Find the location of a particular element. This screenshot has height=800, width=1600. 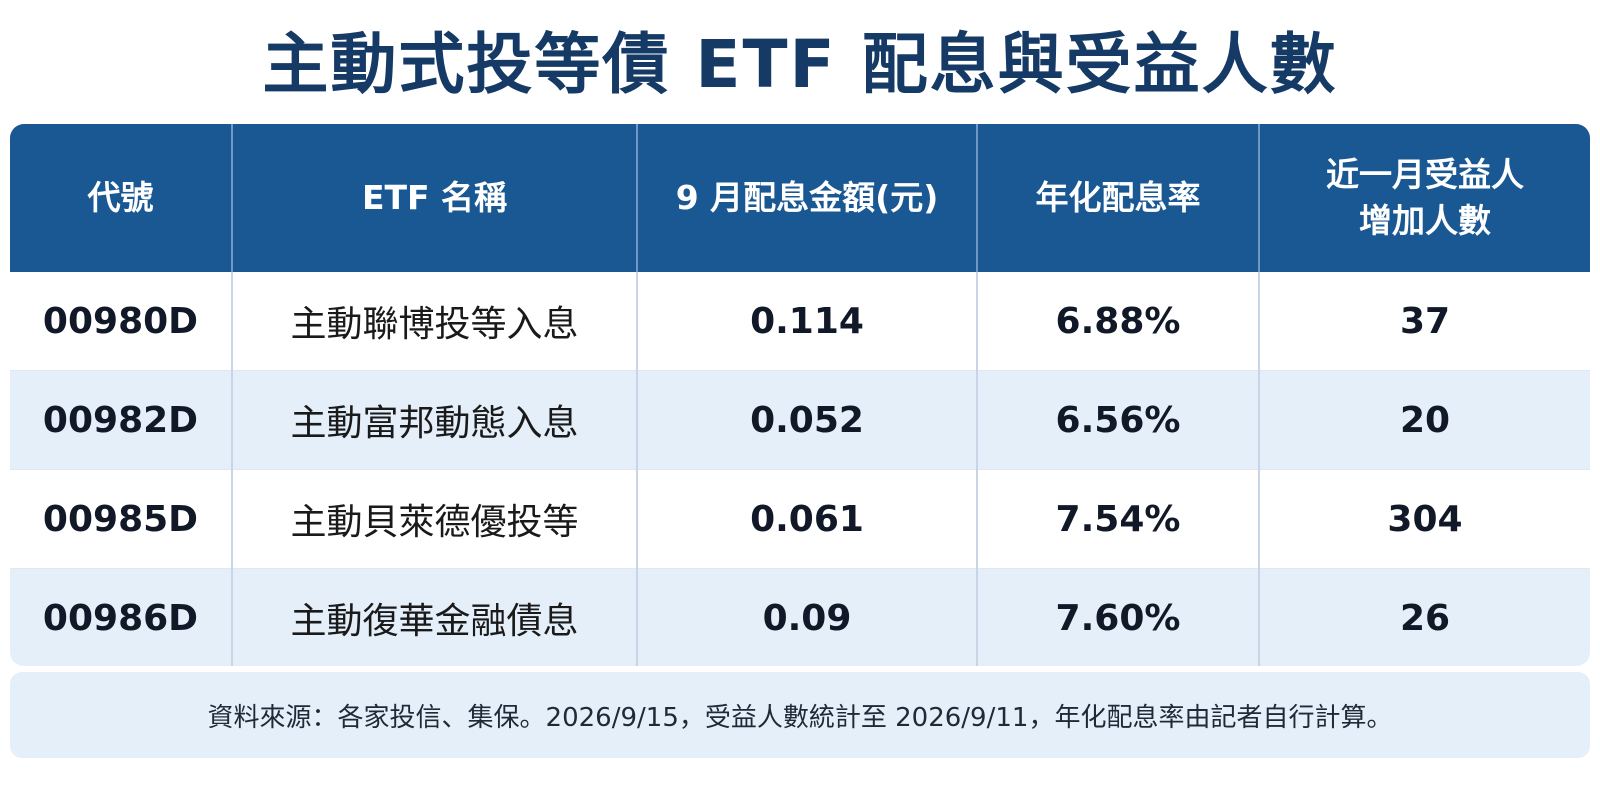

table-row: 00982D 主動富邦動態入息 0.052 6.56% 20 is located at coordinates (800, 420).